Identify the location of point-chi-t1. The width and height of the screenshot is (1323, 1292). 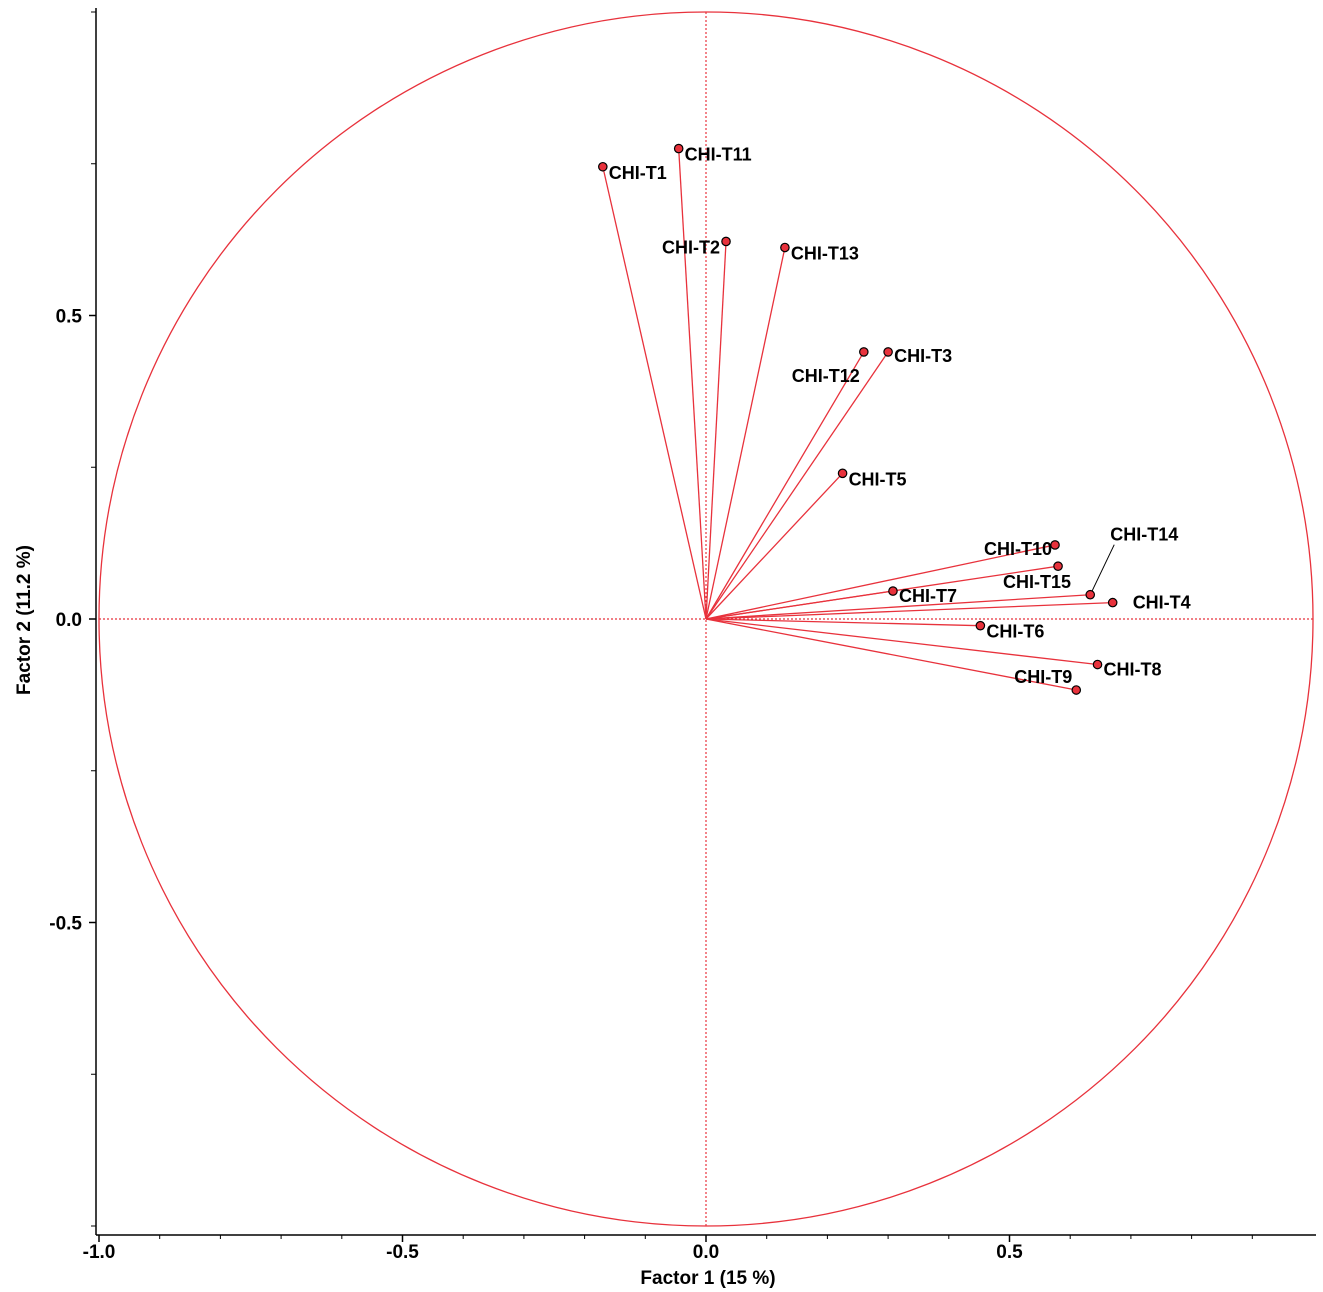
(603, 166).